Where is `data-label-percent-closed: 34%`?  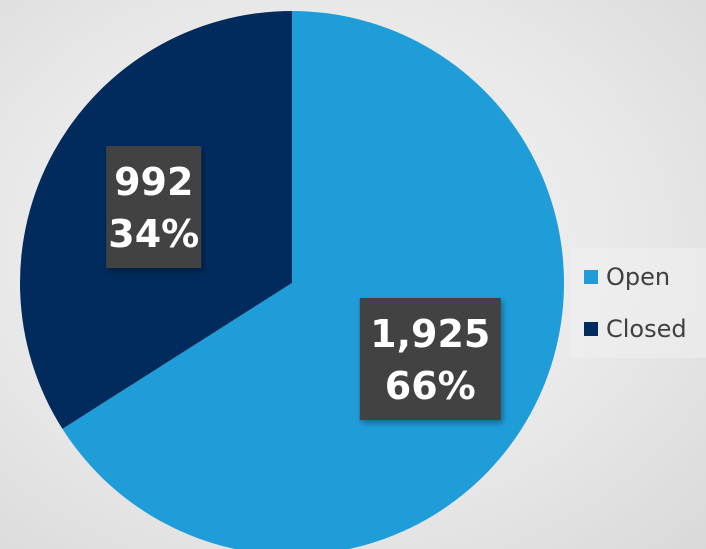 data-label-percent-closed: 34% is located at coordinates (153, 234).